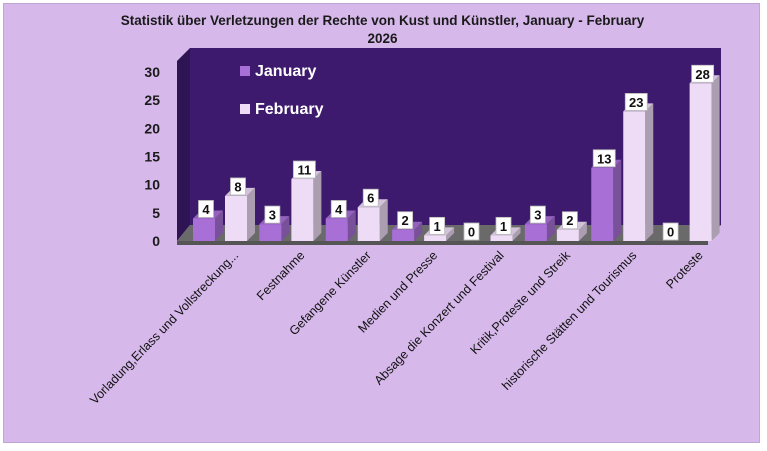  What do you see at coordinates (569, 320) in the screenshot?
I see `category-label-6: historische Stätten und Tourismus` at bounding box center [569, 320].